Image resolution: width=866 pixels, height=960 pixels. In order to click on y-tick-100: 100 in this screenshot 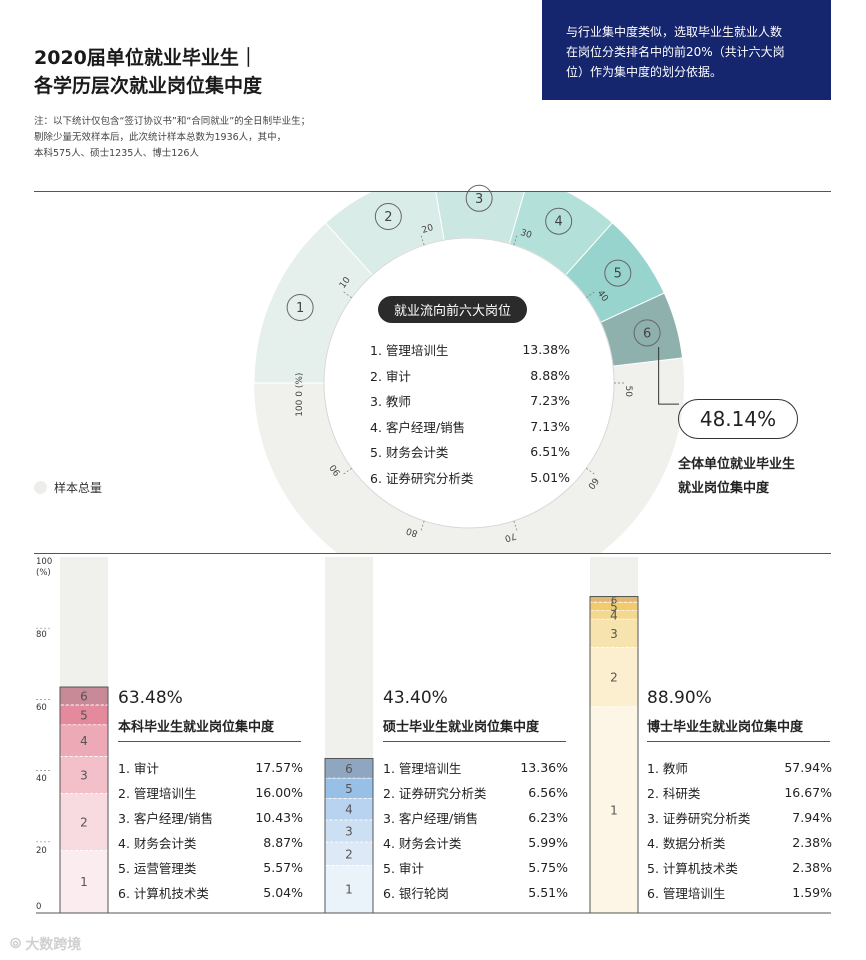, I will do `click(44, 562)`.